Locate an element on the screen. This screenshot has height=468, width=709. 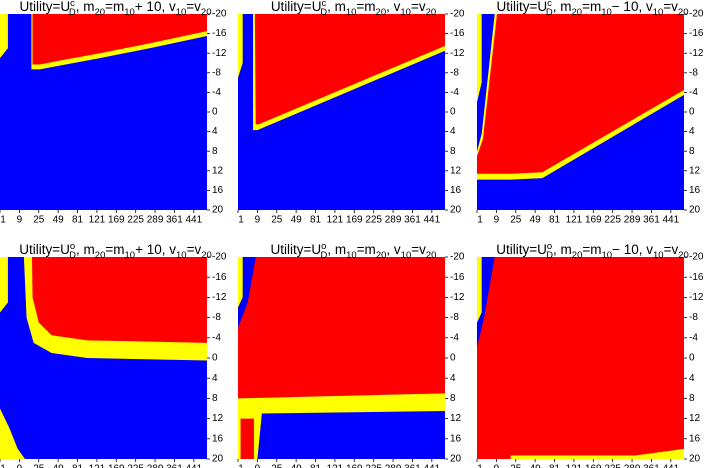
y-tick-label: -20 is located at coordinates (219, 14).